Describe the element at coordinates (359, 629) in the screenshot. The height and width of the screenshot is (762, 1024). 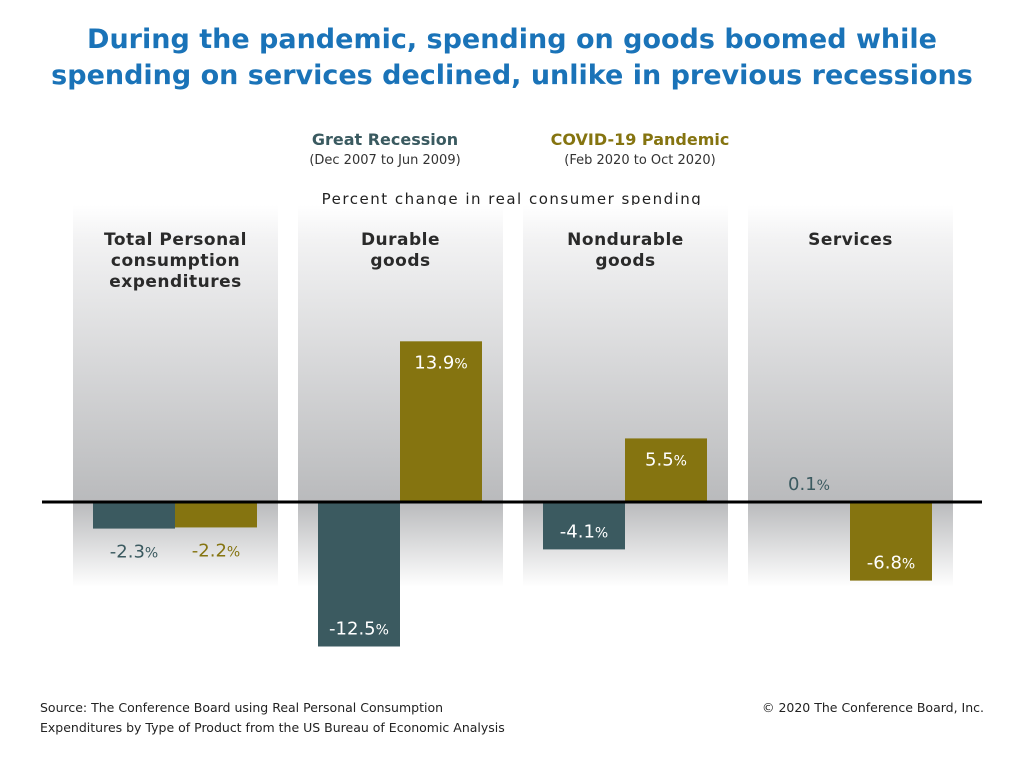
I see `data-label: -12.5%` at that location.